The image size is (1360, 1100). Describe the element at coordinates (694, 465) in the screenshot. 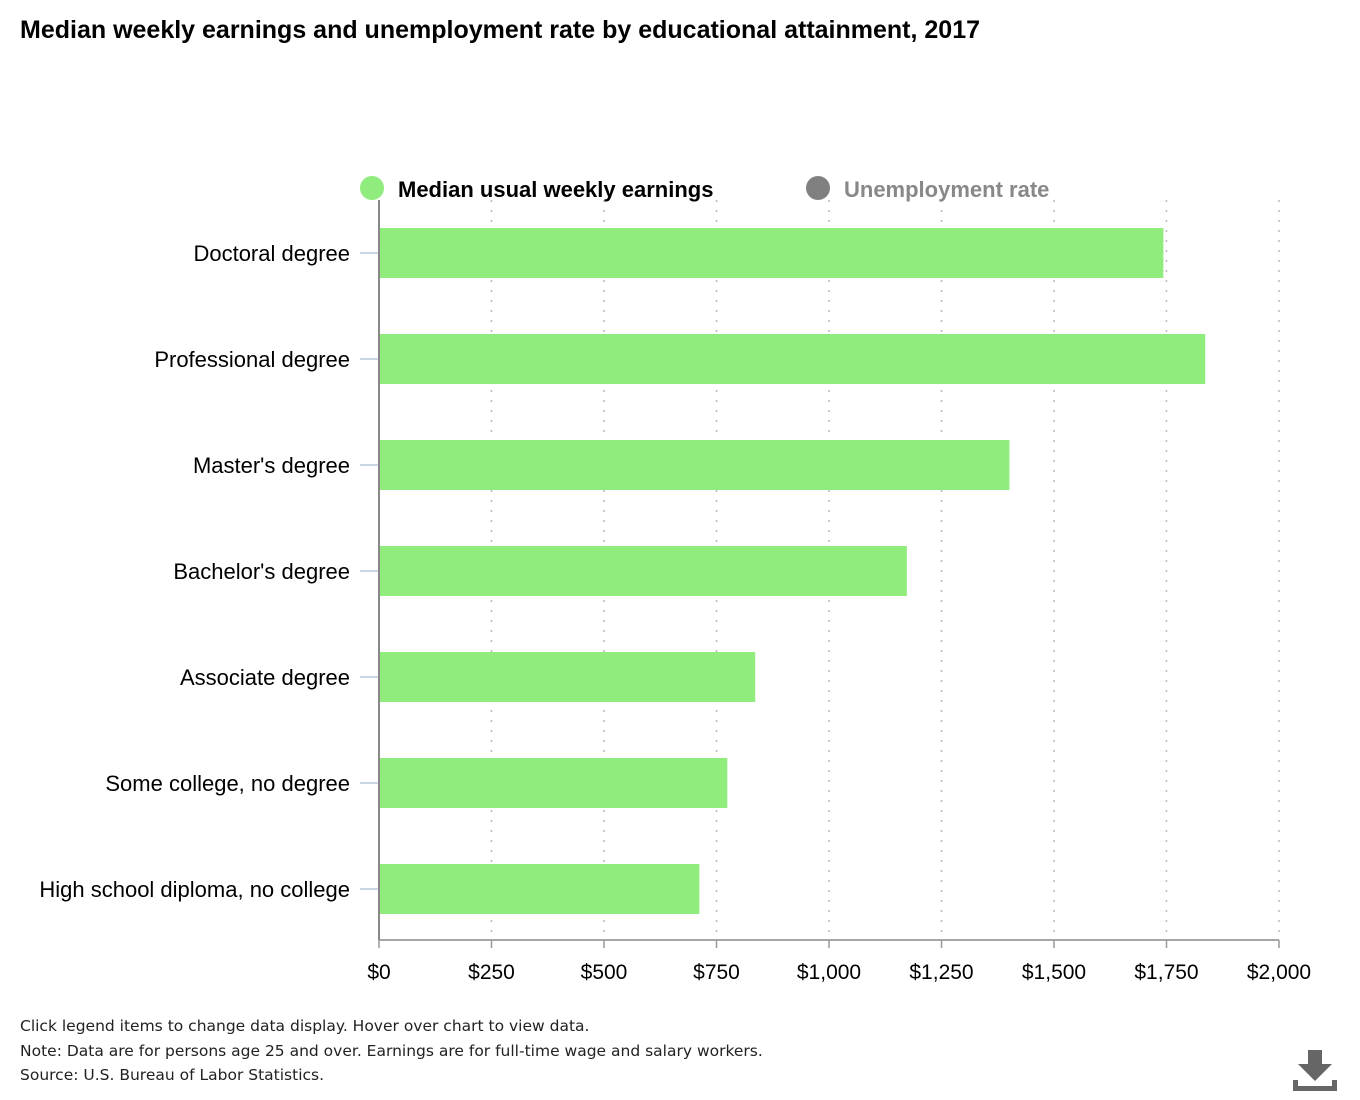

I see `bar-master-s-degree` at that location.